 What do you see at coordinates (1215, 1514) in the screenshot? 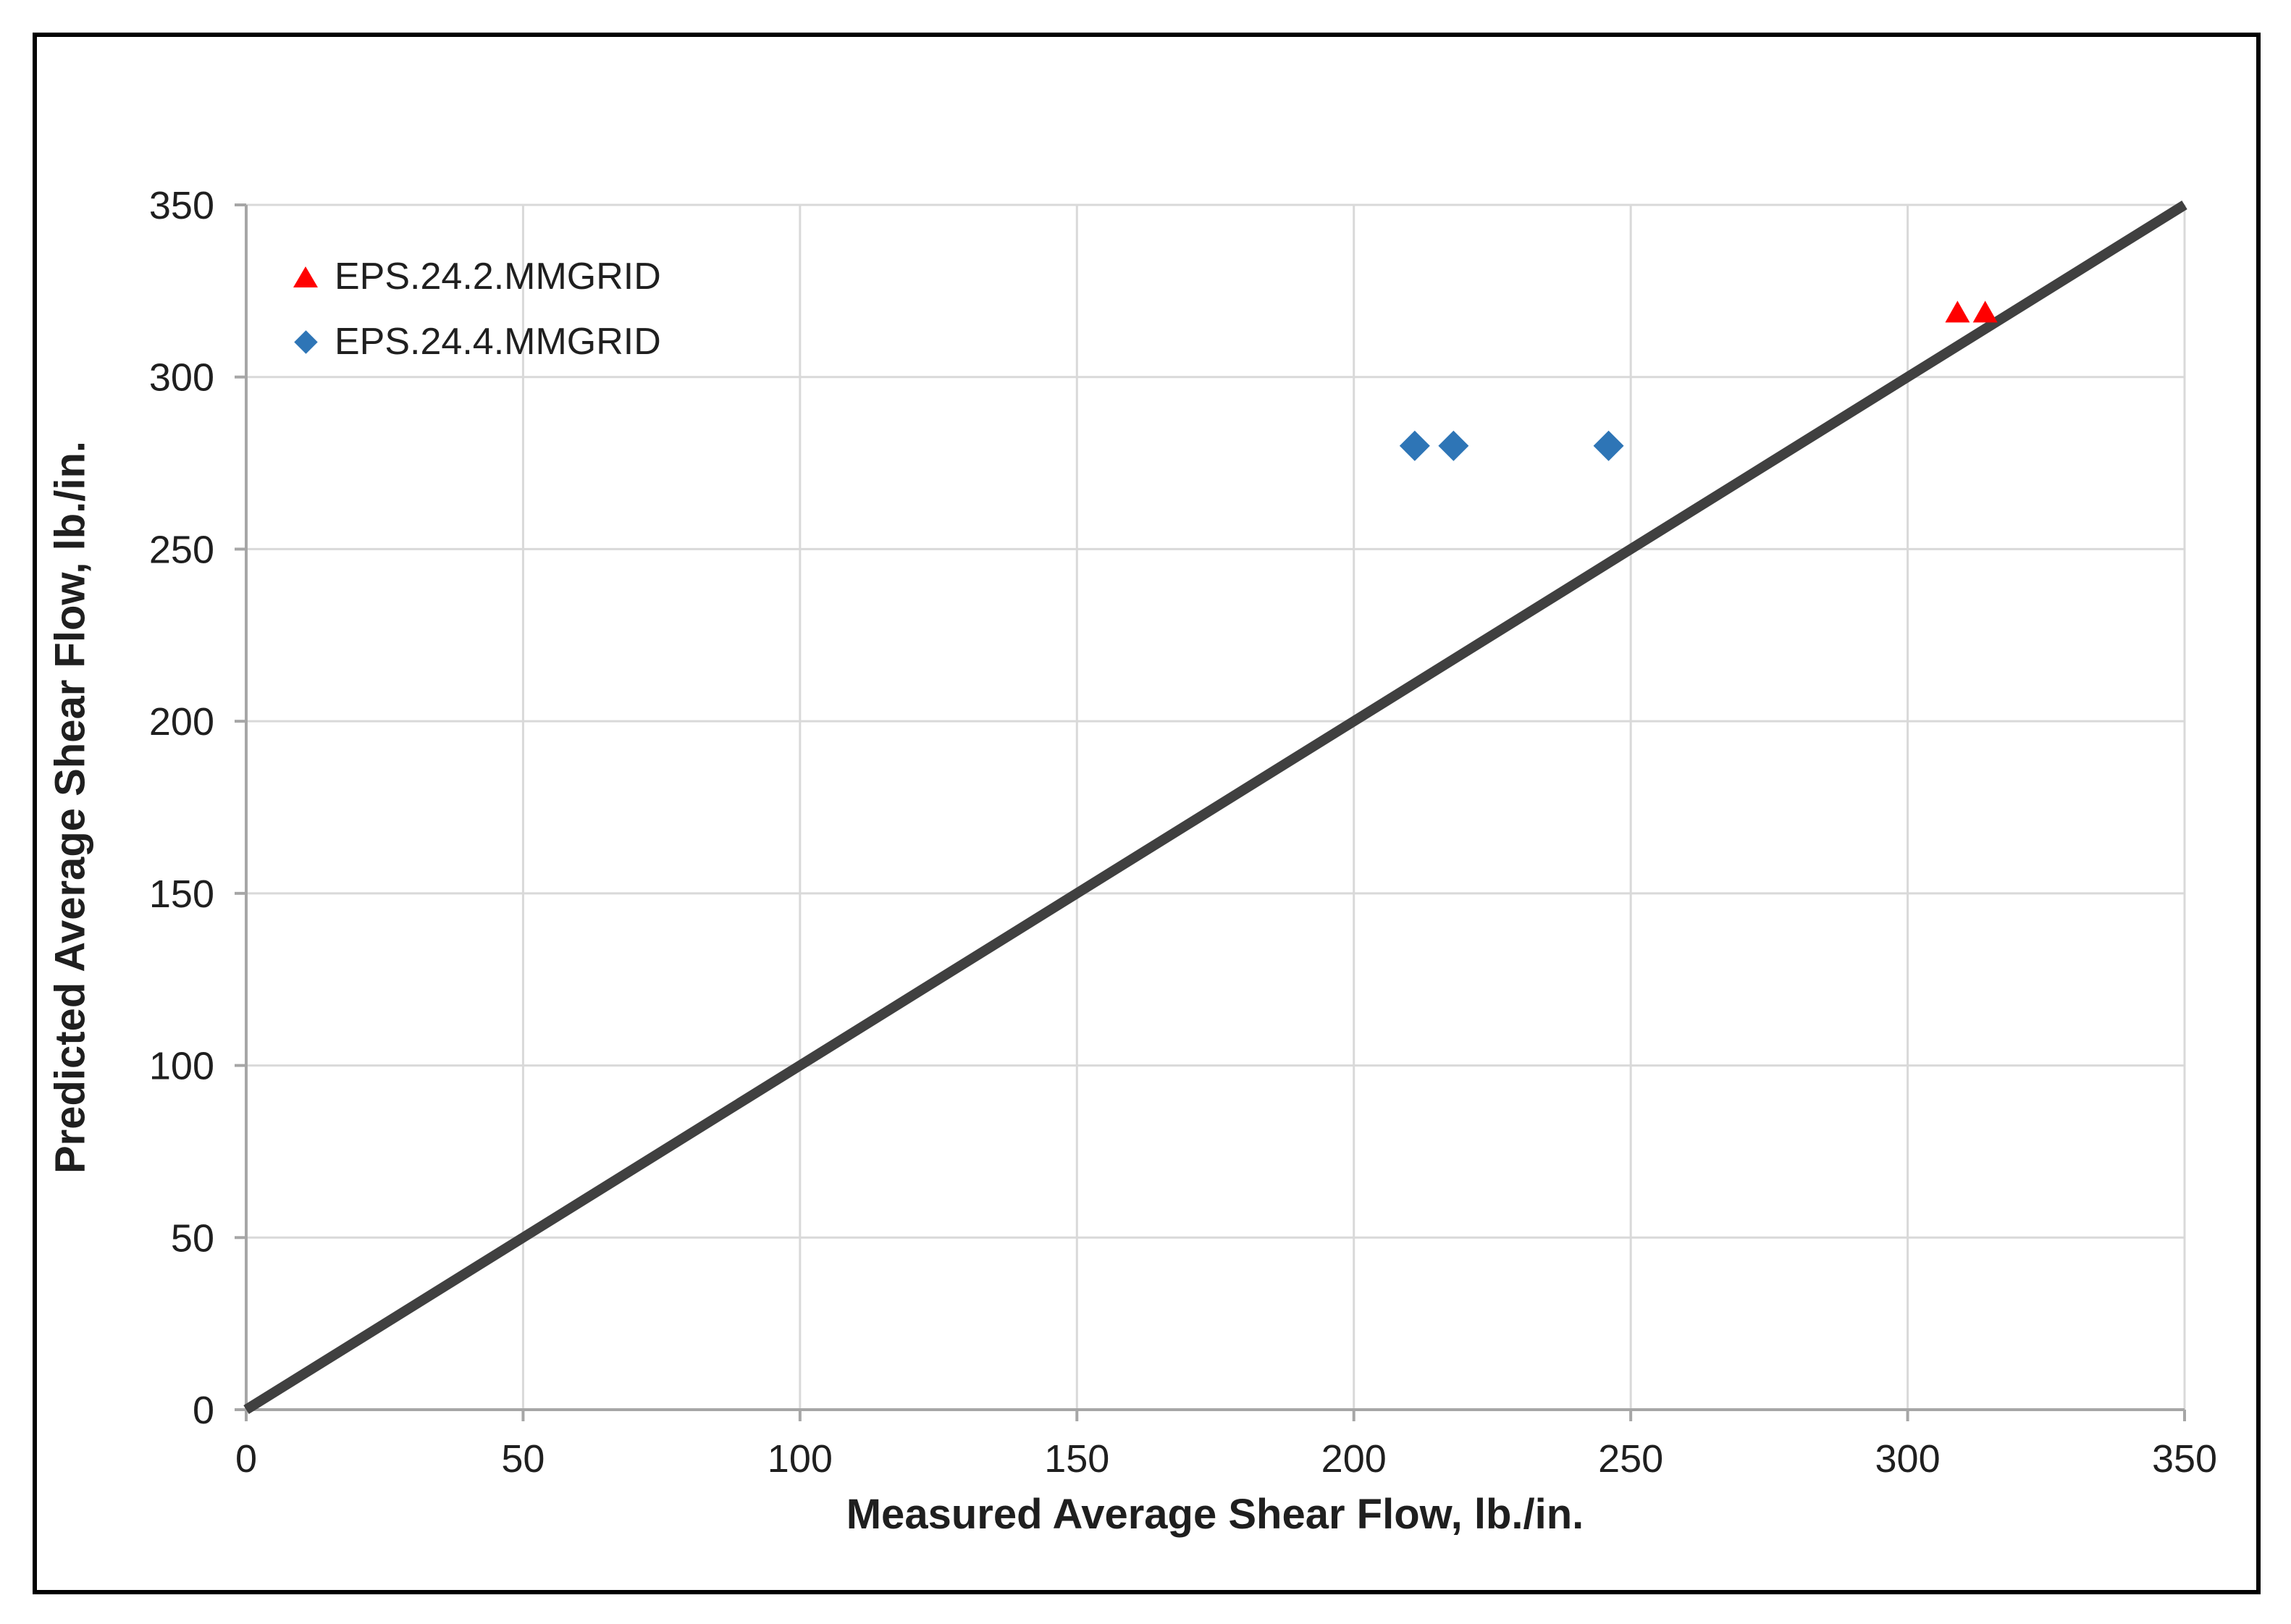
I see `x-axis-title: Measured Average Shear Flow, lb./in.` at bounding box center [1215, 1514].